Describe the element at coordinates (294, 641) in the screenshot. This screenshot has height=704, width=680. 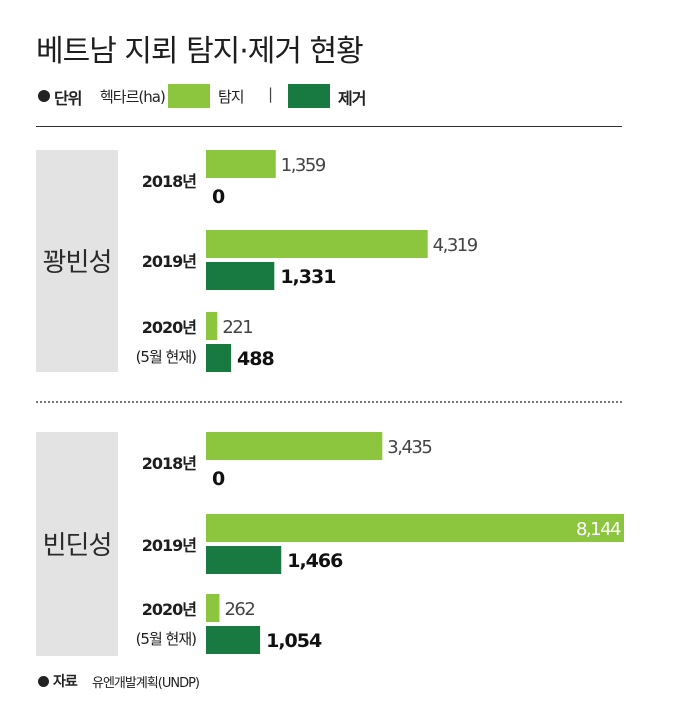
I see `bar-label-remove: 1,054` at that location.